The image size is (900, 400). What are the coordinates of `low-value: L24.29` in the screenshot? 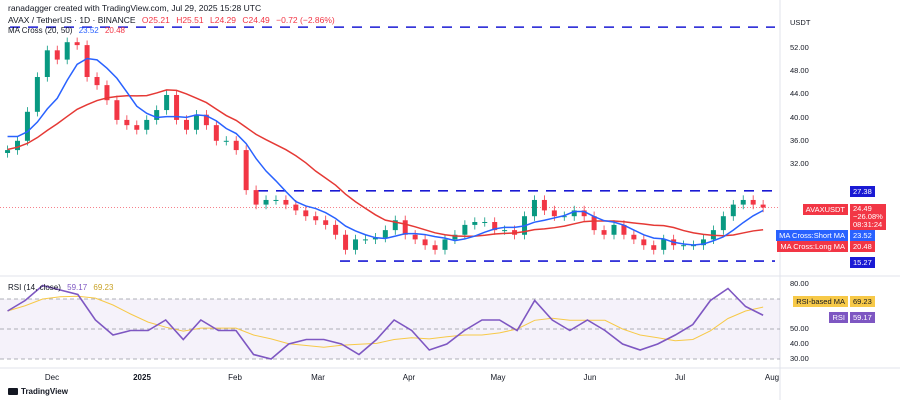 It's located at (222, 20).